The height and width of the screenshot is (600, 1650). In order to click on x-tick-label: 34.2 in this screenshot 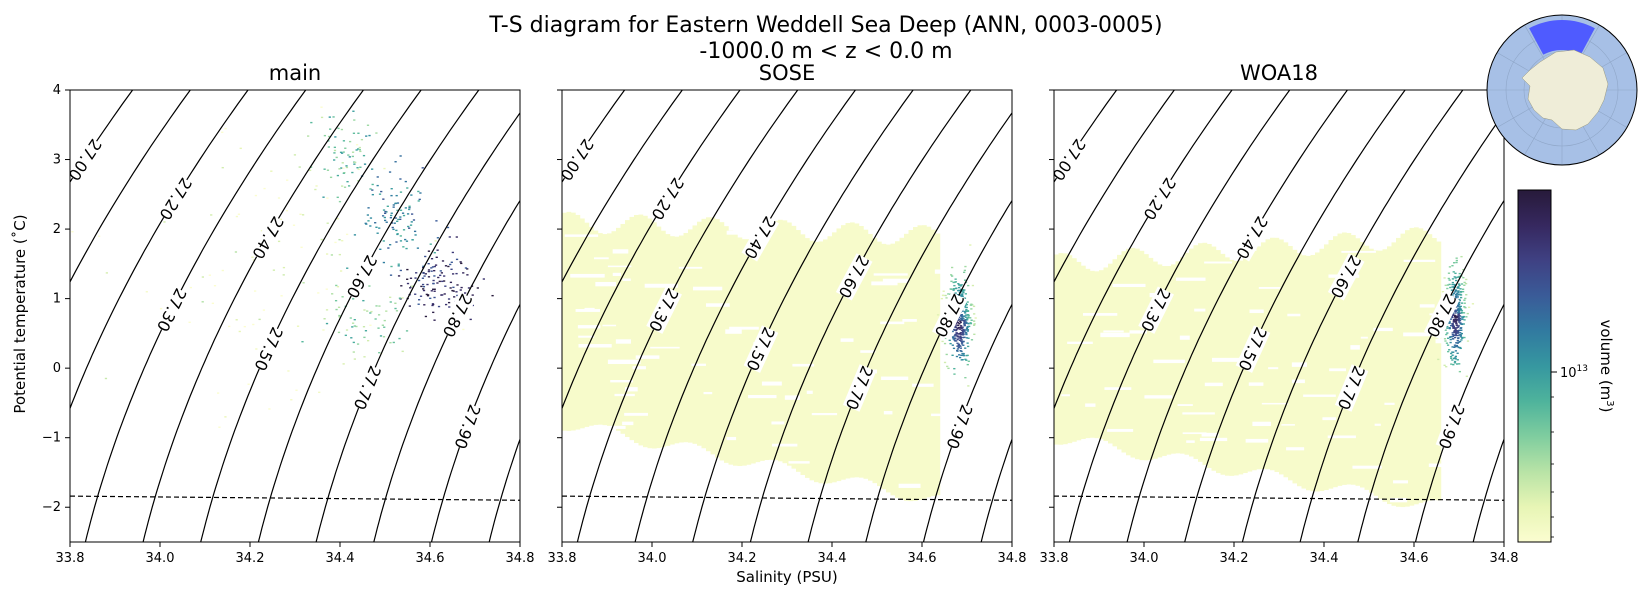, I will do `click(742, 558)`.